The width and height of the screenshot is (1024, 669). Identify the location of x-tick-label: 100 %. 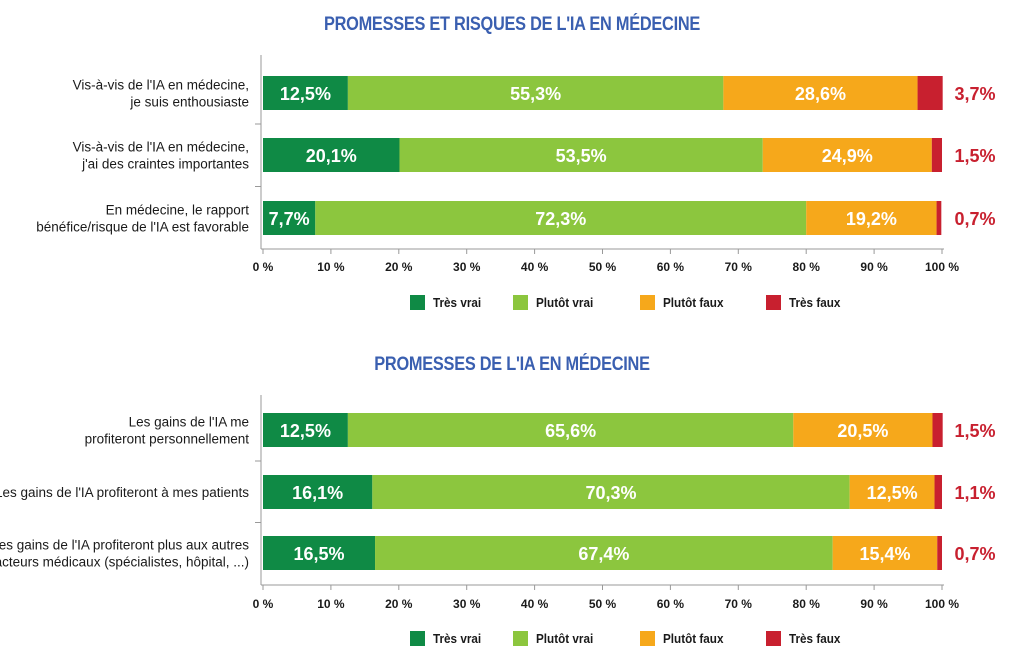
(942, 267).